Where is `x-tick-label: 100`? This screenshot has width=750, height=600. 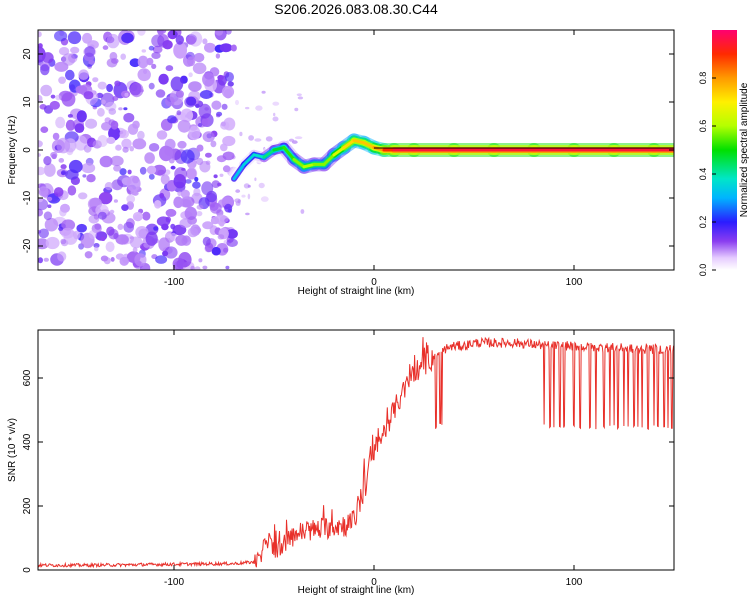
x-tick-label: 100 is located at coordinates (574, 282).